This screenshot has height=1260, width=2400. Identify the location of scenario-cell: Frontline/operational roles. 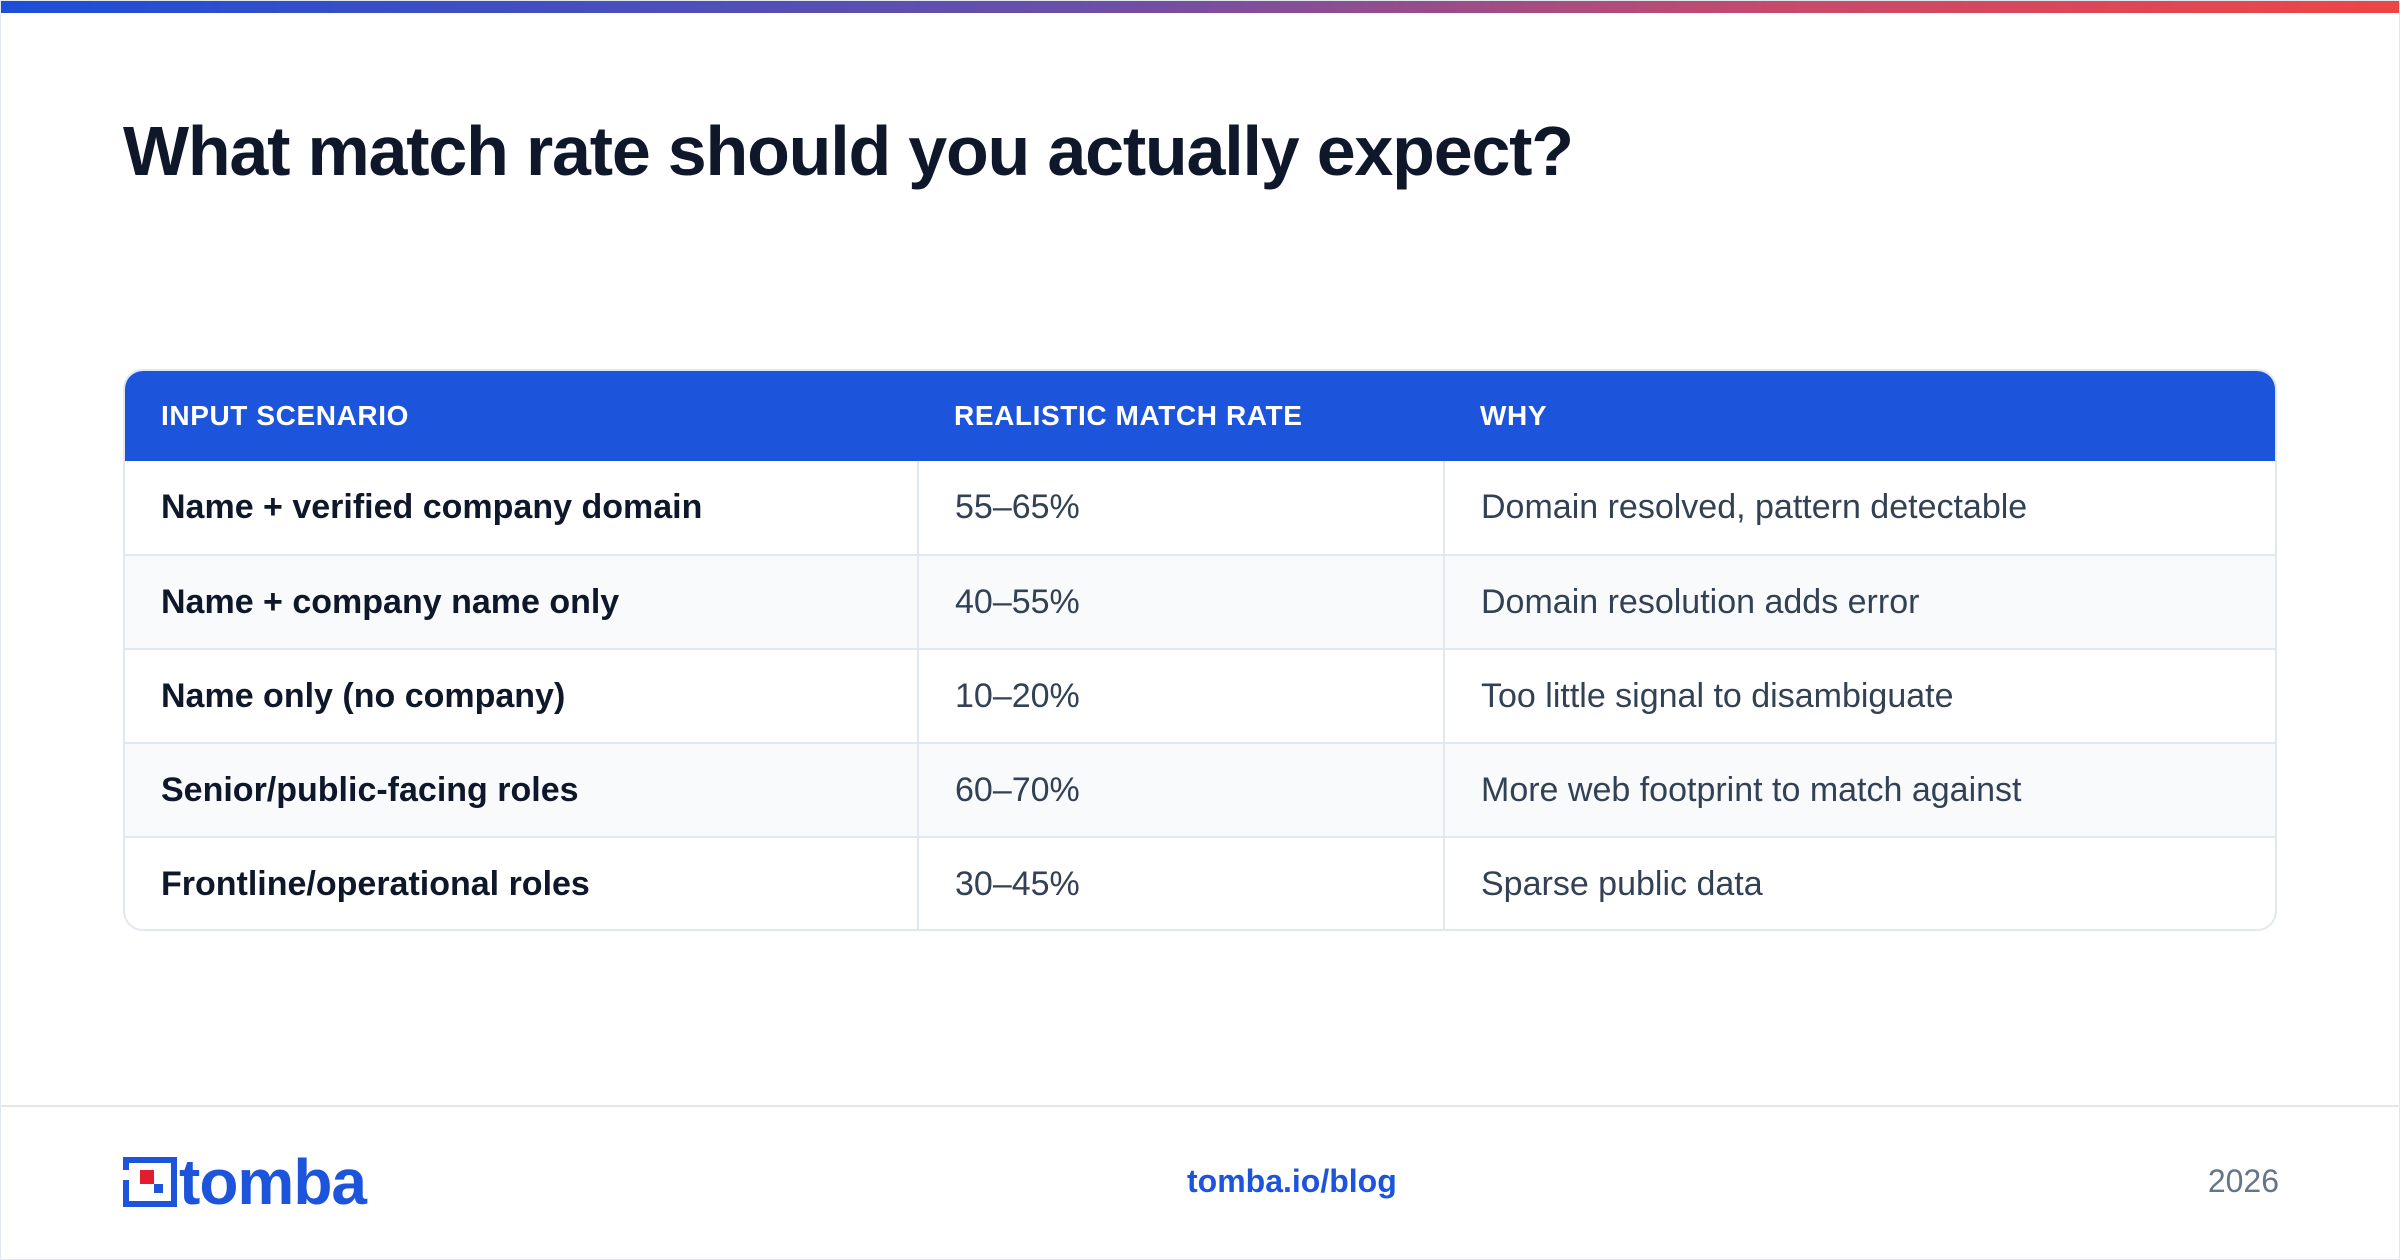
(521, 882).